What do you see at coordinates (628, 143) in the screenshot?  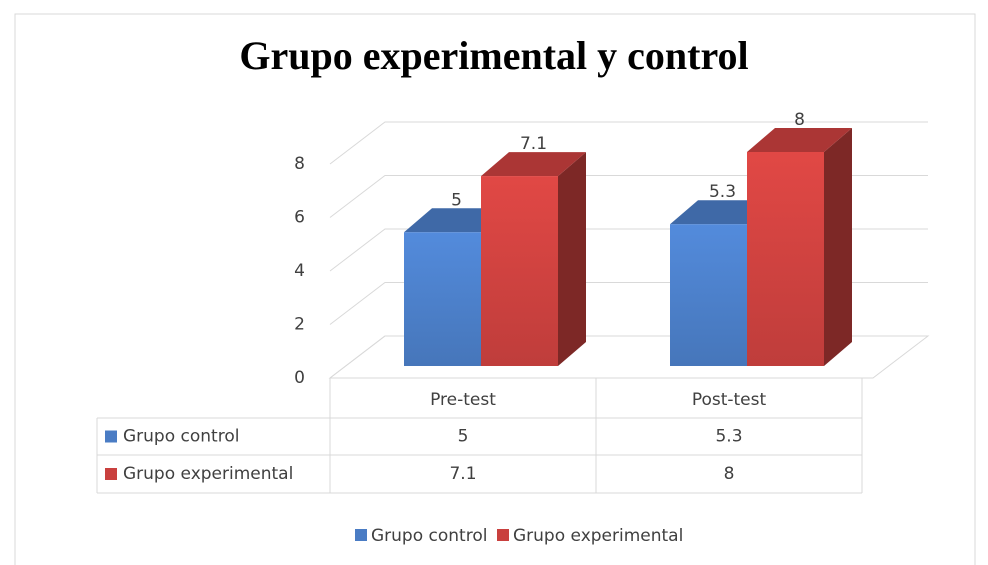 I see `grid-line` at bounding box center [628, 143].